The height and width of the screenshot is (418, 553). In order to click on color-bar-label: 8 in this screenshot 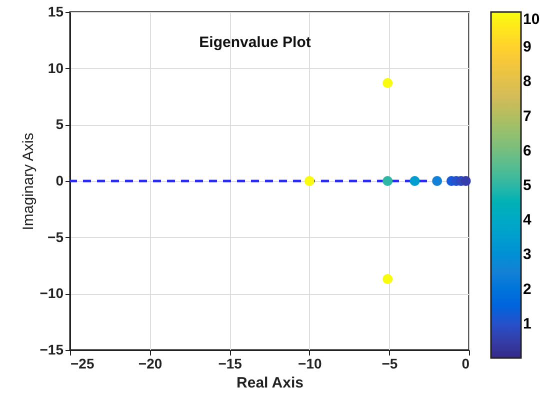, I will do `click(527, 81)`.